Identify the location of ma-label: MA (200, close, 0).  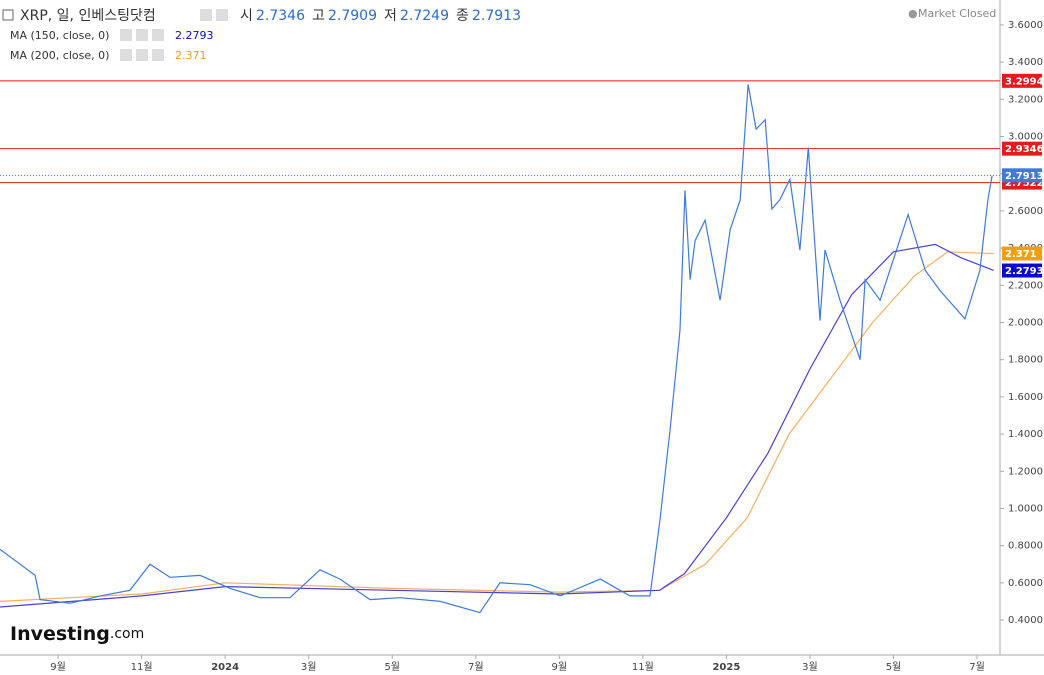
(59, 55).